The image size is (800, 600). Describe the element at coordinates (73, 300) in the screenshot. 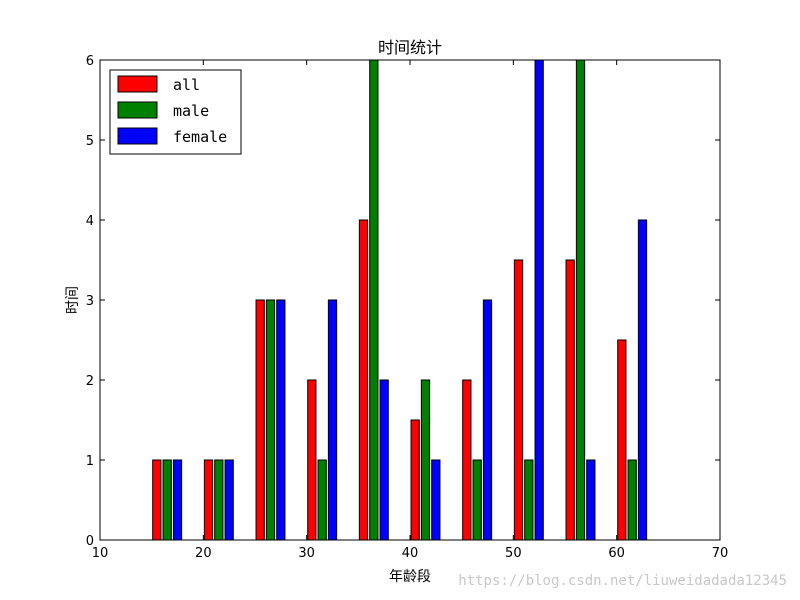

I see `y-axis-label: 时间` at that location.